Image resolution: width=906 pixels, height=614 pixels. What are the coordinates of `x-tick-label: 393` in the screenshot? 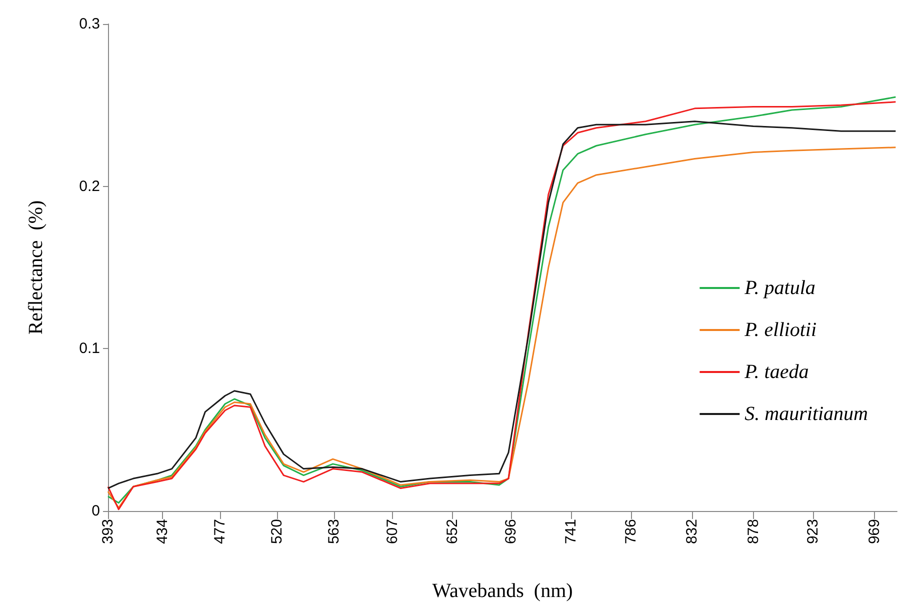 It's located at (108, 531).